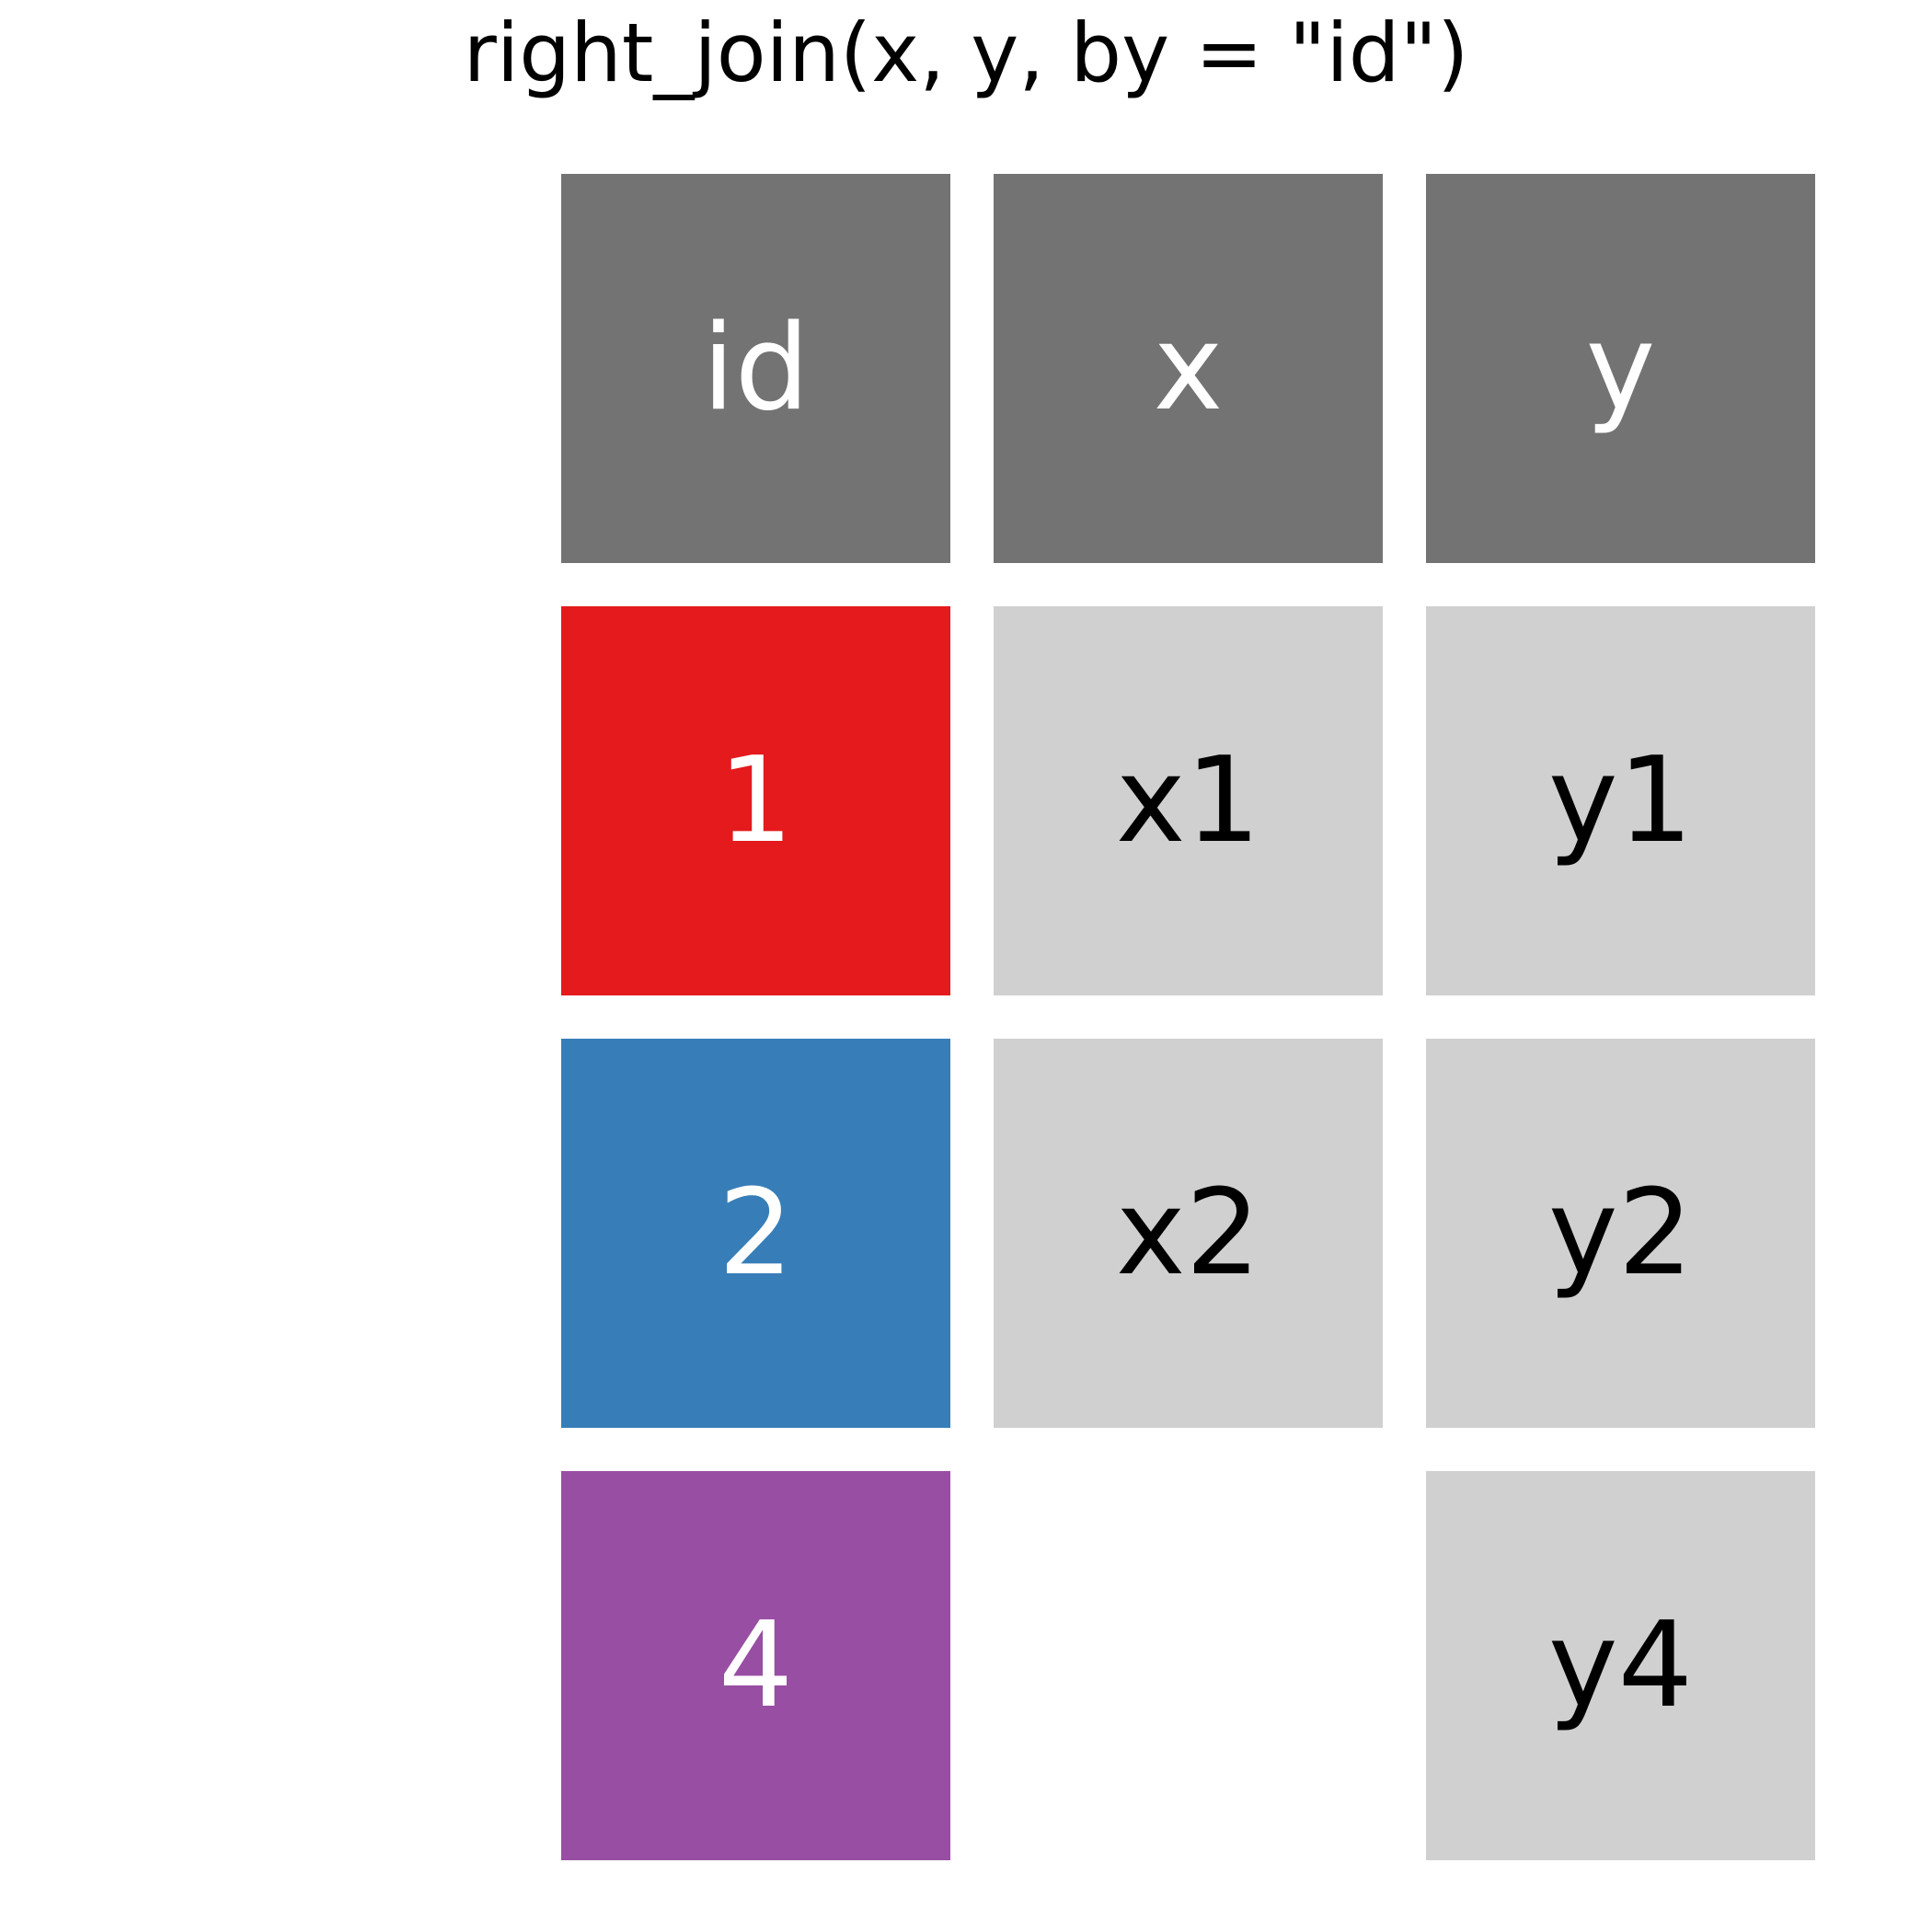 The height and width of the screenshot is (1932, 1932). Describe the element at coordinates (755, 1665) in the screenshot. I see `id-cell: 4` at that location.